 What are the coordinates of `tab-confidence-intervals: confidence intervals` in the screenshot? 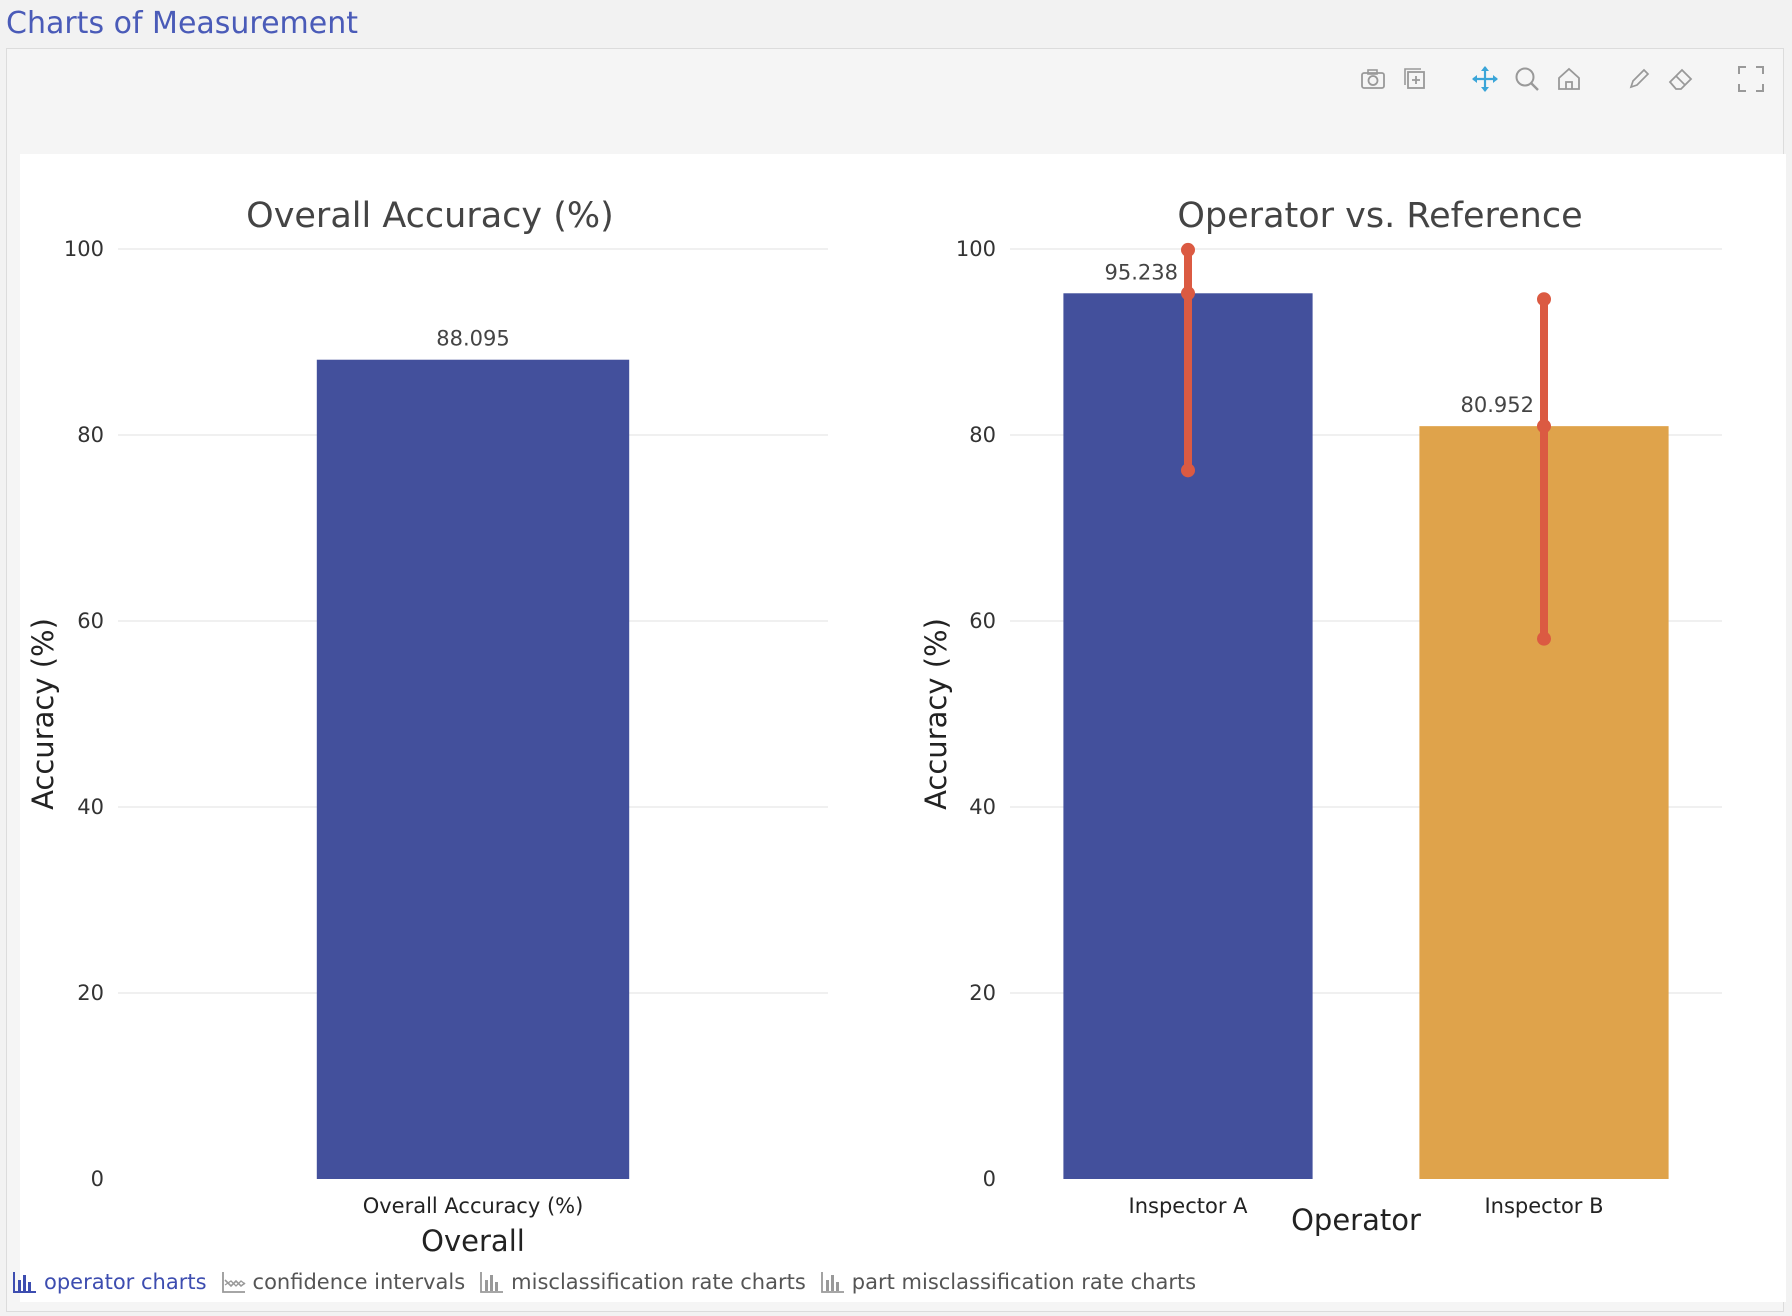 It's located at (343, 1282).